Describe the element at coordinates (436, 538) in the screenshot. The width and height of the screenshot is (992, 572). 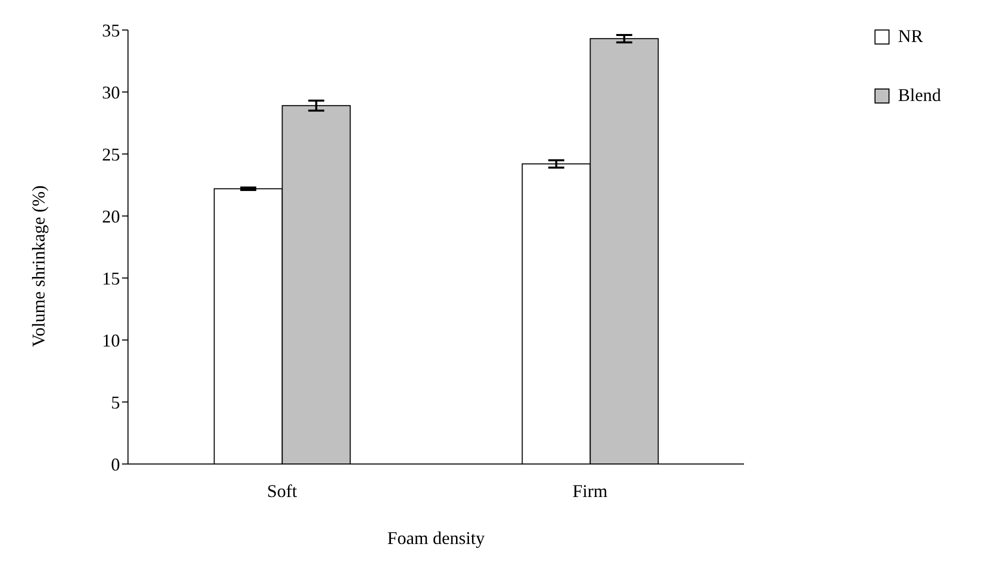
I see `x-axis-title: Foam density` at that location.